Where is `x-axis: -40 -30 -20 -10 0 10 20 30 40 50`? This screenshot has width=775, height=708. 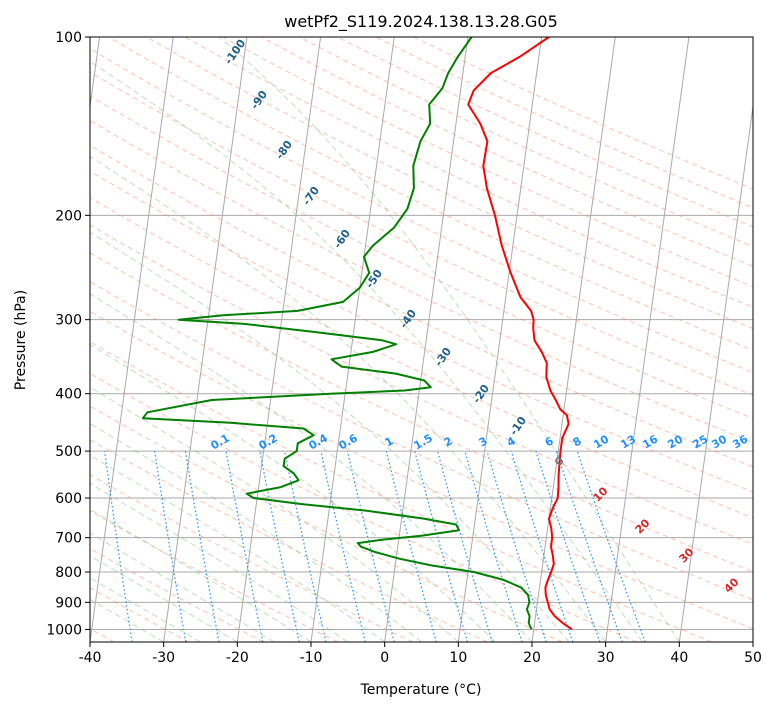 x-axis: -40 -30 -20 -10 0 10 20 30 40 50 is located at coordinates (420, 654).